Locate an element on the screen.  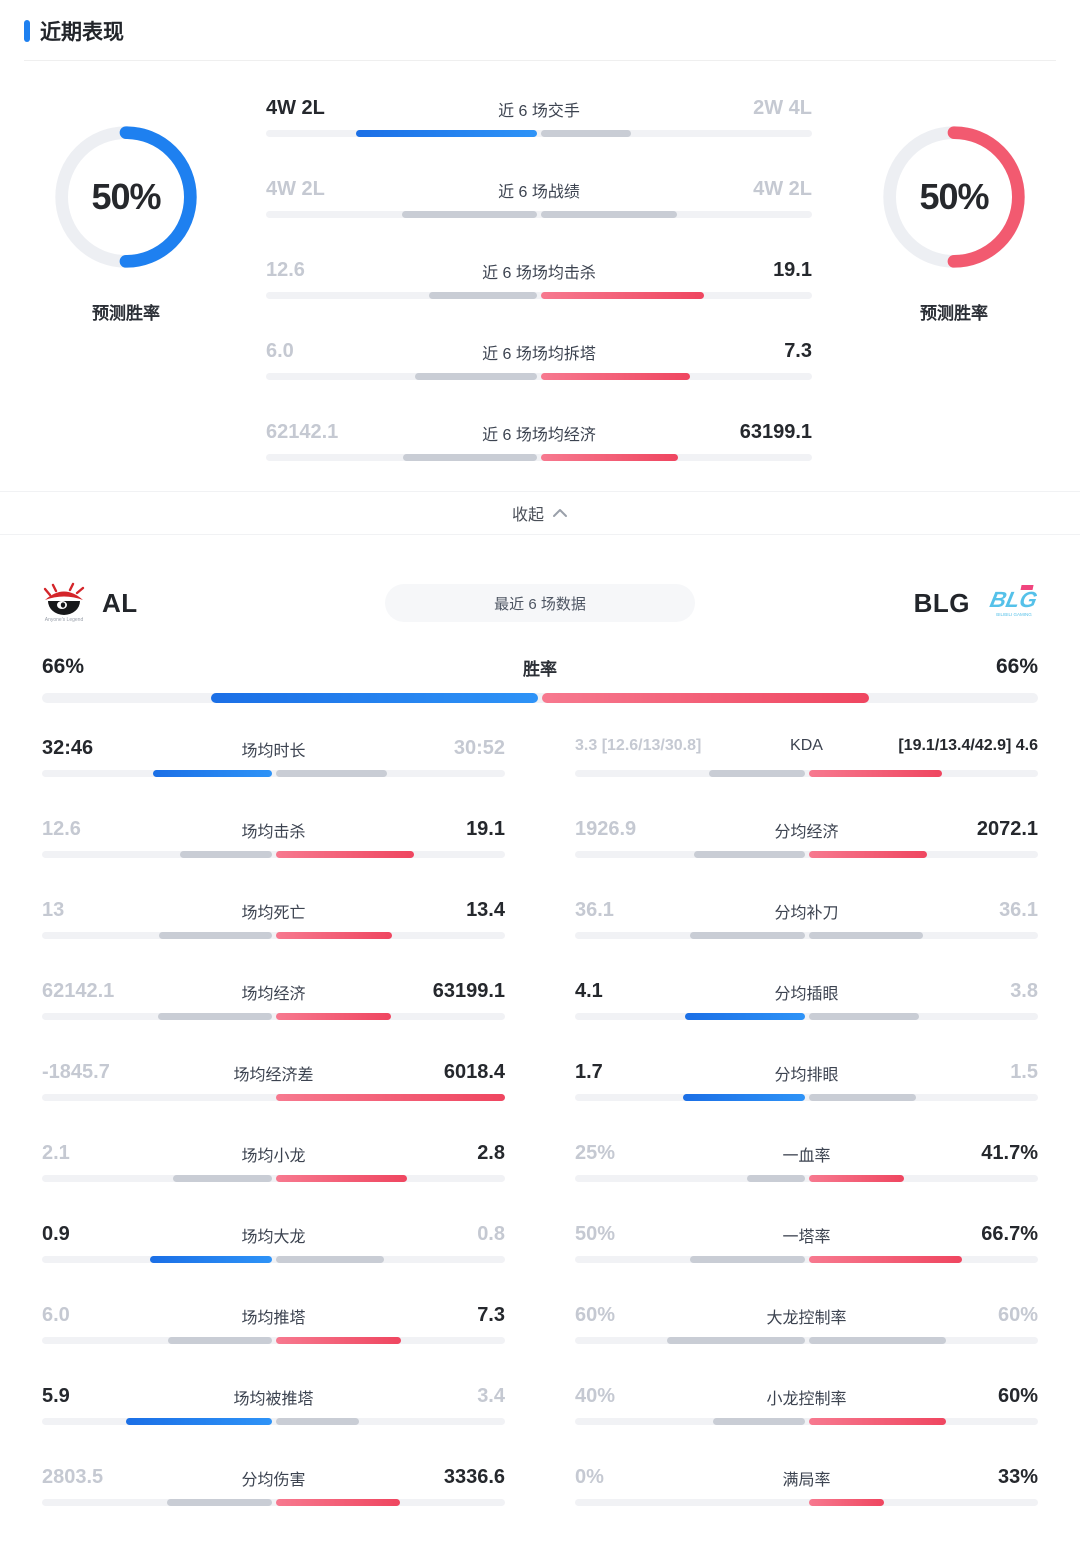
winrate-right-fill is located at coordinates (706, 698).